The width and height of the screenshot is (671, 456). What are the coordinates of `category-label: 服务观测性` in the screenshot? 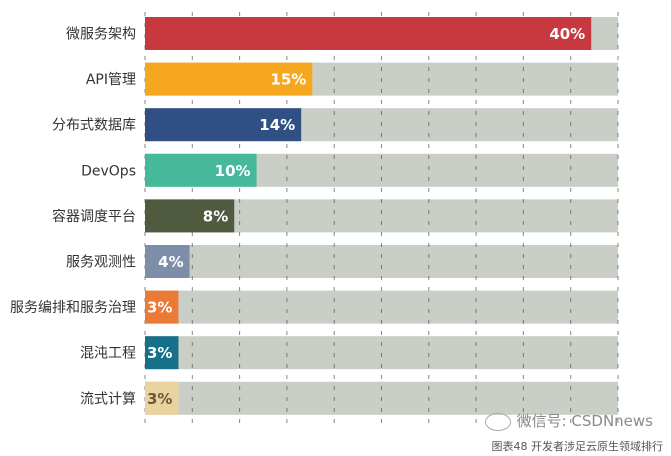 It's located at (101, 263).